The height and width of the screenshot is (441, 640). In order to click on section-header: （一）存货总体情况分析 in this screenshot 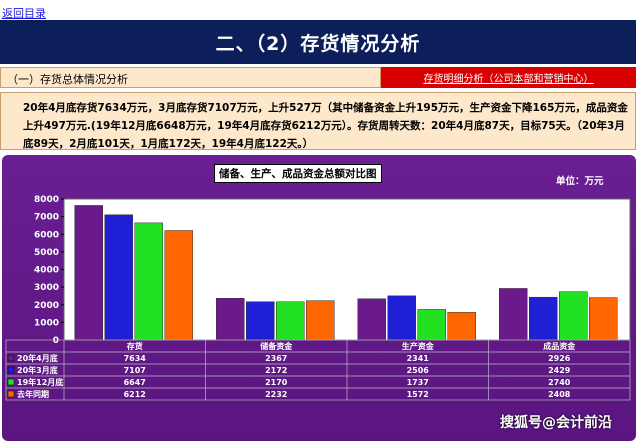, I will do `click(190, 77)`.